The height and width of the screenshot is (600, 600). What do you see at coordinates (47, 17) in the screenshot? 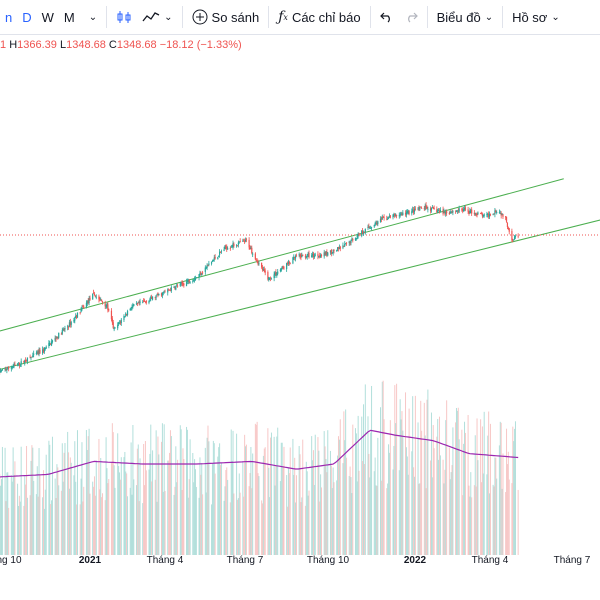
I see `interval-button-week: W` at bounding box center [47, 17].